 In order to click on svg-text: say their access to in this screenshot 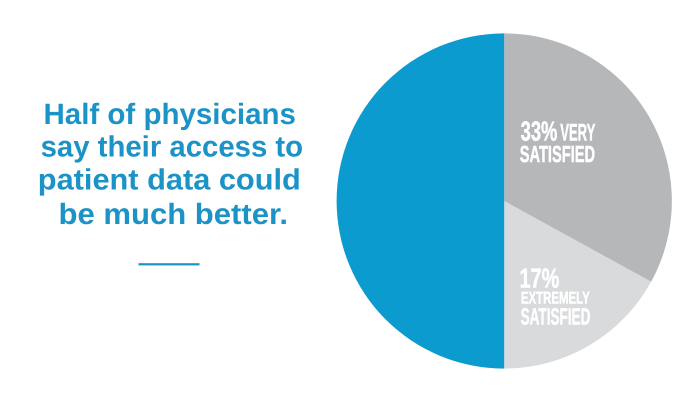, I will do `click(172, 147)`.